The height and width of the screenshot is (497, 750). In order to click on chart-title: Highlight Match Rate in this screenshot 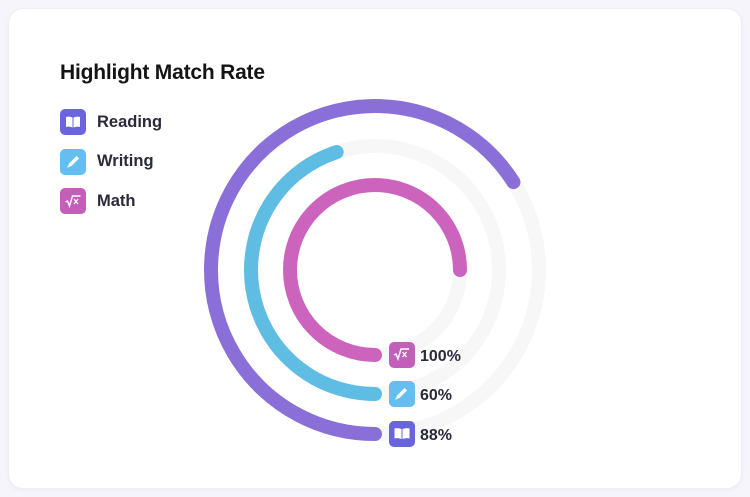, I will do `click(162, 72)`.